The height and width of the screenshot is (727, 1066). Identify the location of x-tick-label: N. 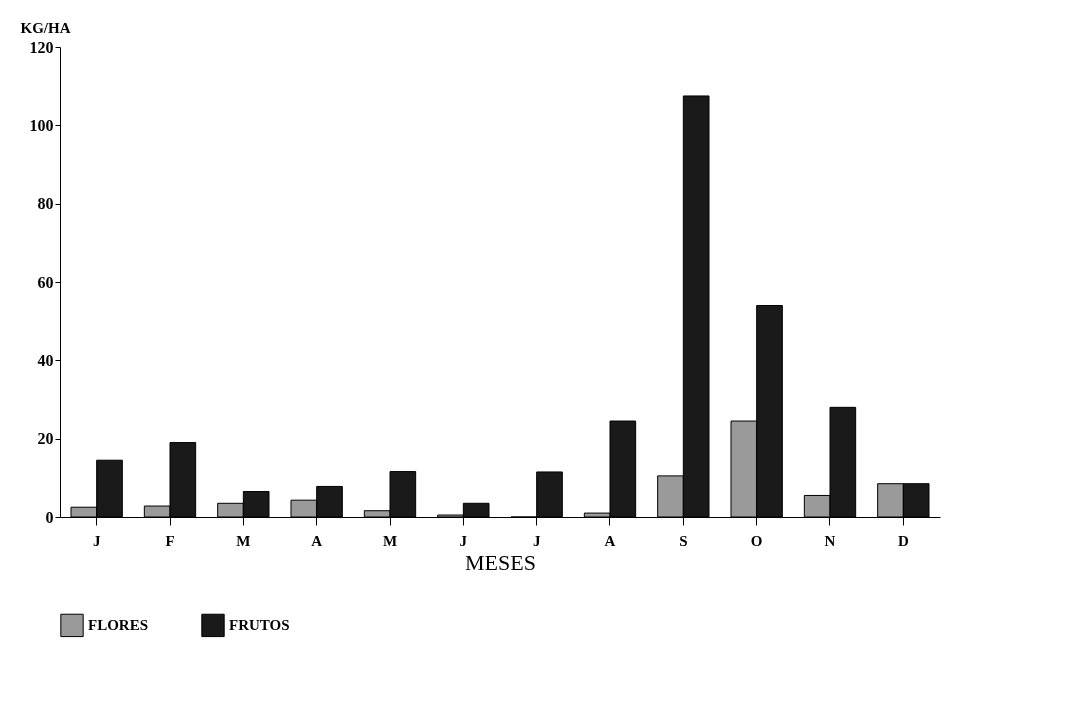
(830, 540).